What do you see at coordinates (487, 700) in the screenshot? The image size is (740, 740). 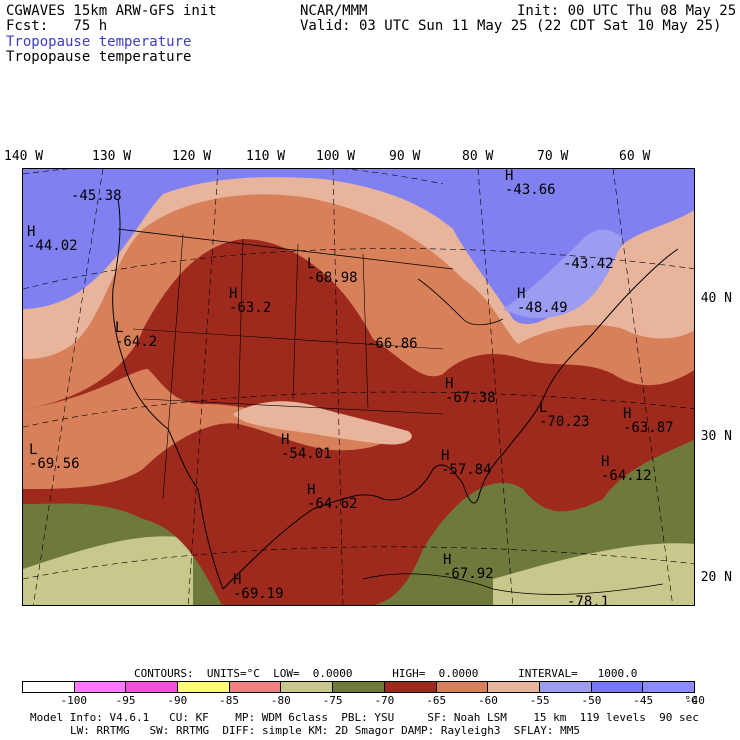 I see `colorbar-tick-label: -60` at bounding box center [487, 700].